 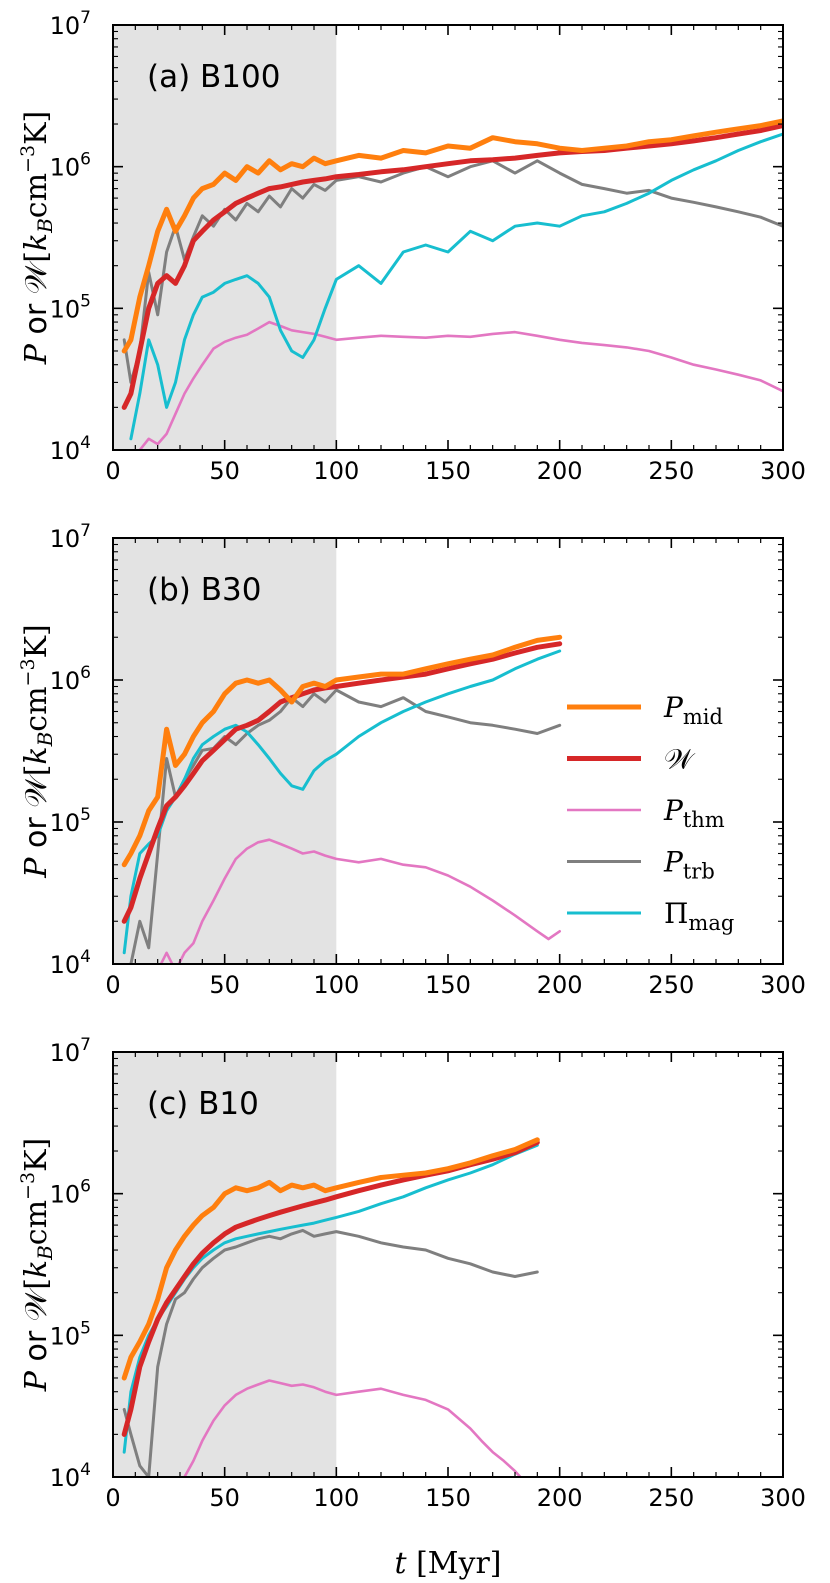 I want to click on x-axis-label: t [Myr], so click(x=447, y=1563).